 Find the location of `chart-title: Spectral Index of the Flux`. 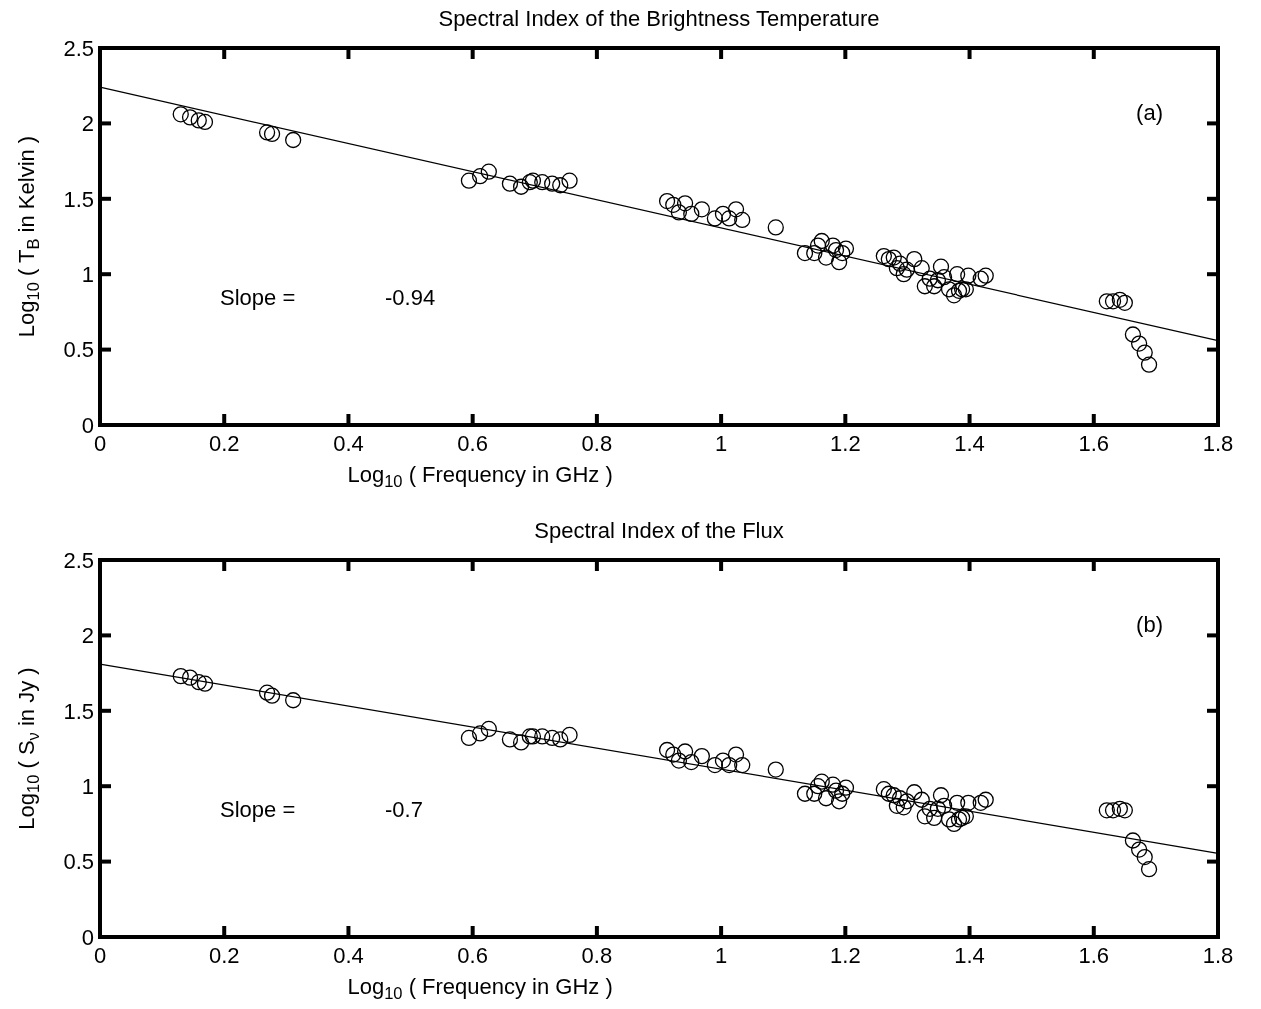

chart-title: Spectral Index of the Flux is located at coordinates (659, 530).